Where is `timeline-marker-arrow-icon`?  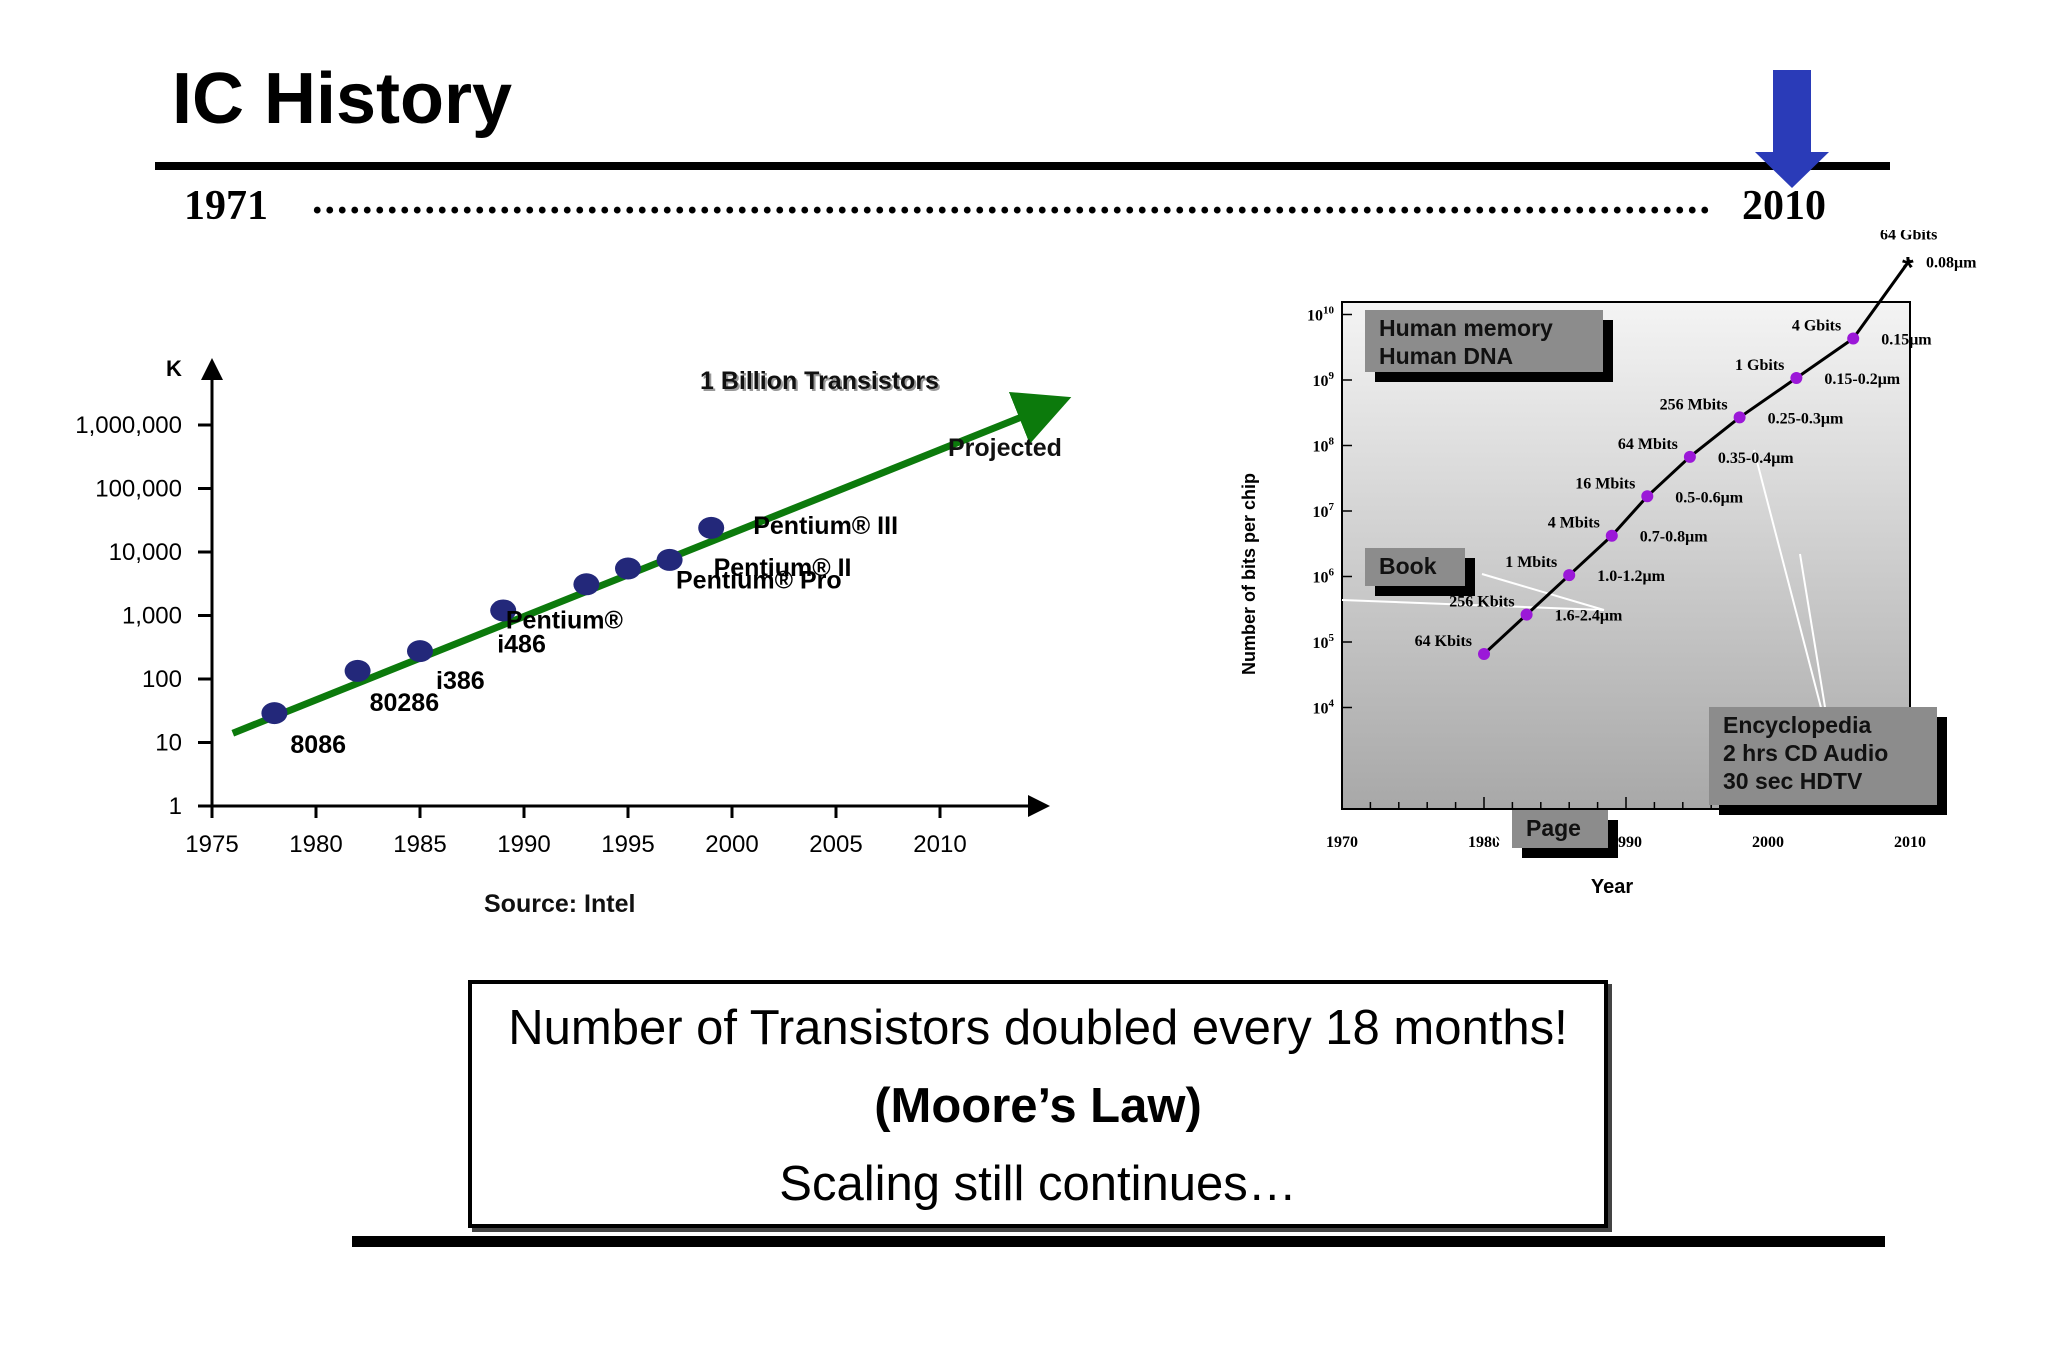
timeline-marker-arrow-icon is located at coordinates (1792, 129).